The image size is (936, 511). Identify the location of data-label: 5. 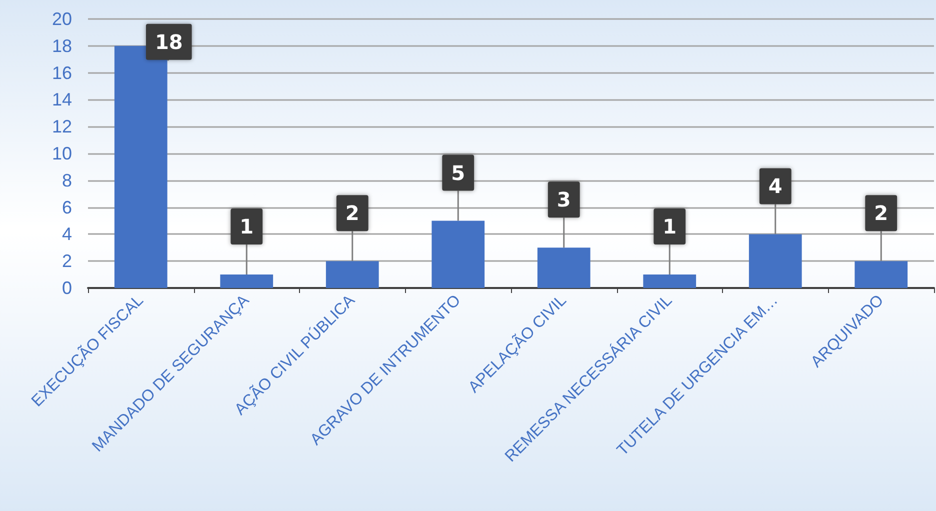
(458, 172).